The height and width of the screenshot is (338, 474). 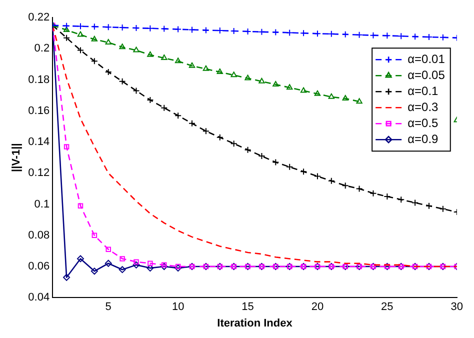 I want to click on y-tick-label: 0.06, so click(x=39, y=266).